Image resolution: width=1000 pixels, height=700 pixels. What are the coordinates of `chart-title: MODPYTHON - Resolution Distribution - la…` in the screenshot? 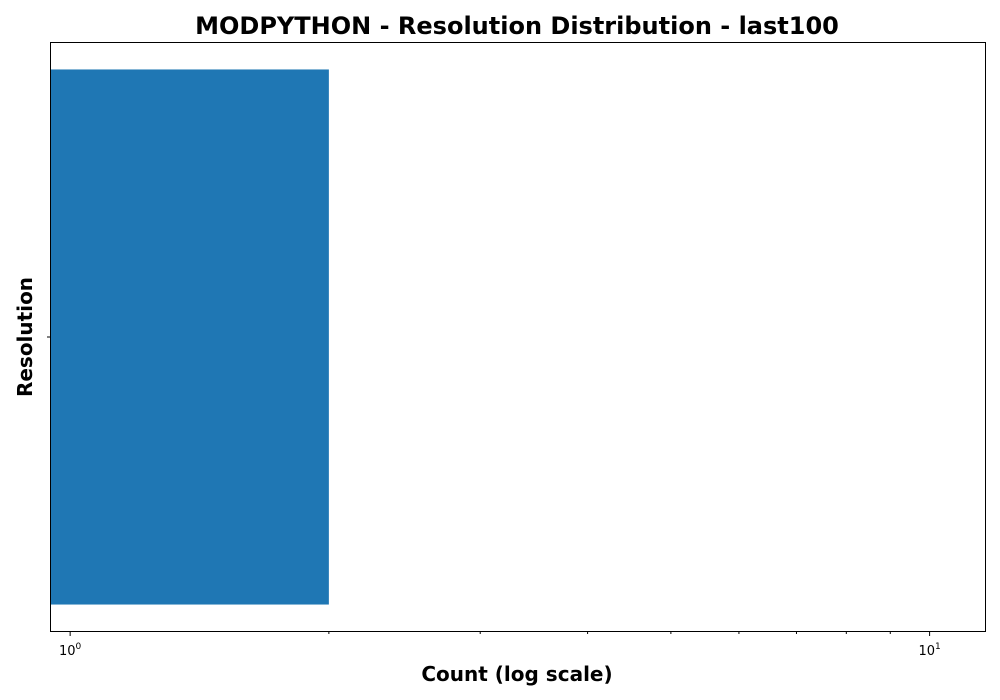 It's located at (517, 26).